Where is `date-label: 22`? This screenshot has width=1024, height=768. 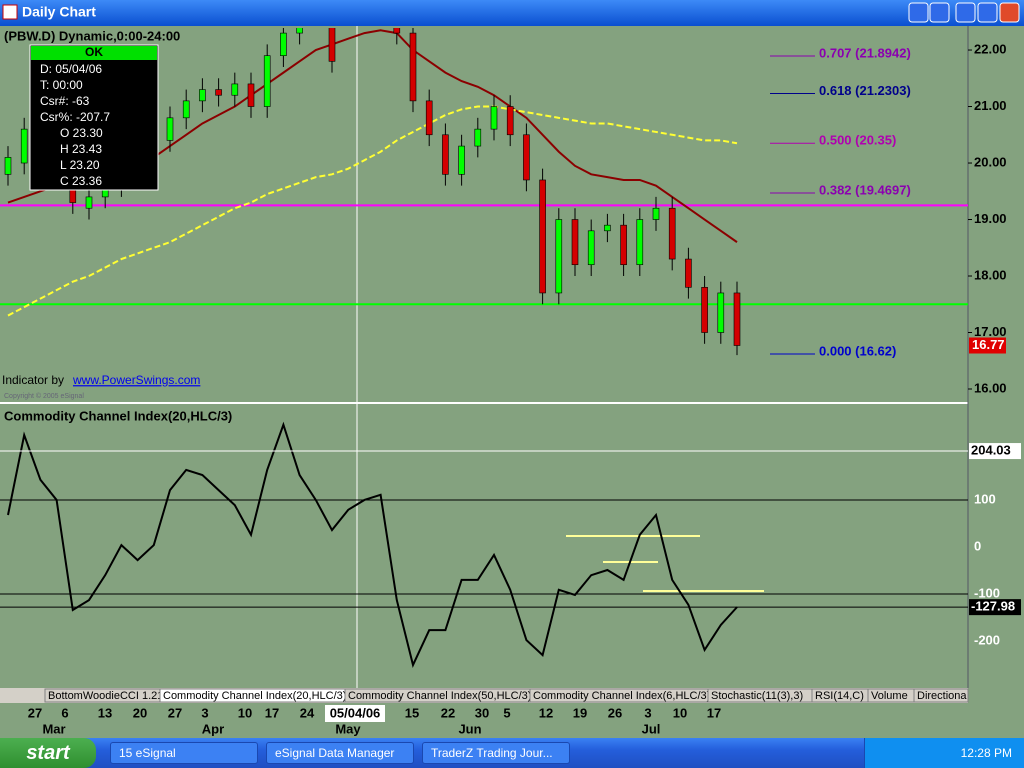 date-label: 22 is located at coordinates (448, 712).